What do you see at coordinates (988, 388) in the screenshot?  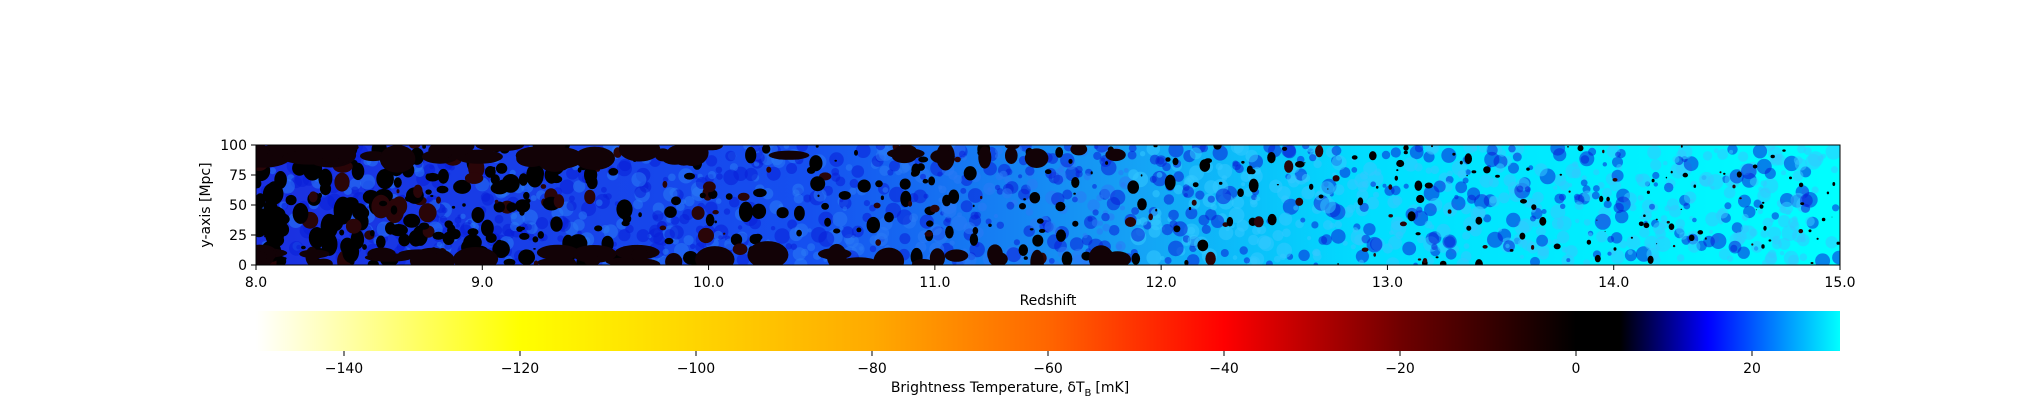 I see `colorbar-label-main: Brightness Temperature, δT` at bounding box center [988, 388].